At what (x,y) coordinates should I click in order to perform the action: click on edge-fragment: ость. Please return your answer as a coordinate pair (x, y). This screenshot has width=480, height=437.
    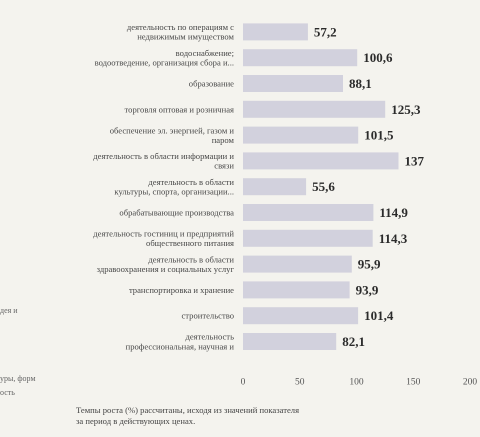
    Looking at the image, I should click on (7, 392).